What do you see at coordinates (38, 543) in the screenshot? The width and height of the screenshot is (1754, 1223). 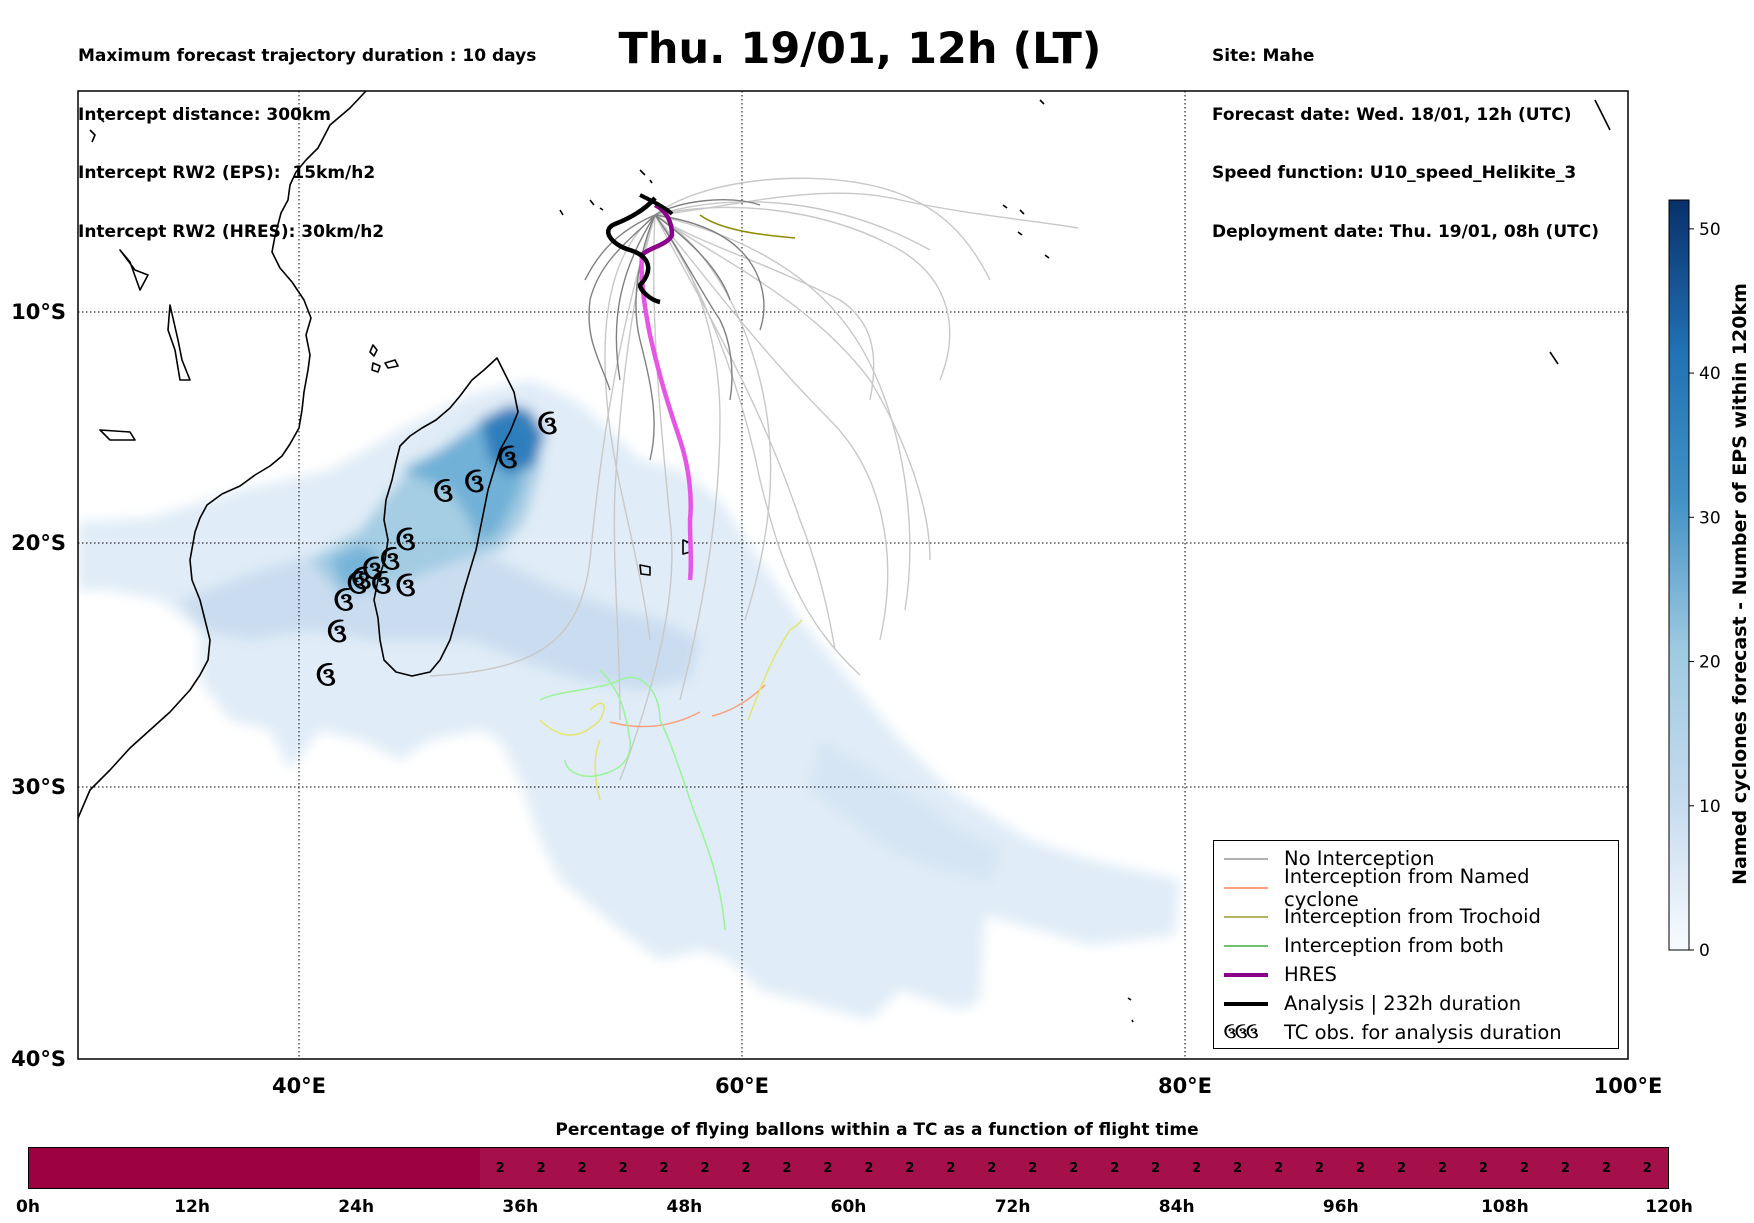 I see `lat-tick-label: 20°S` at bounding box center [38, 543].